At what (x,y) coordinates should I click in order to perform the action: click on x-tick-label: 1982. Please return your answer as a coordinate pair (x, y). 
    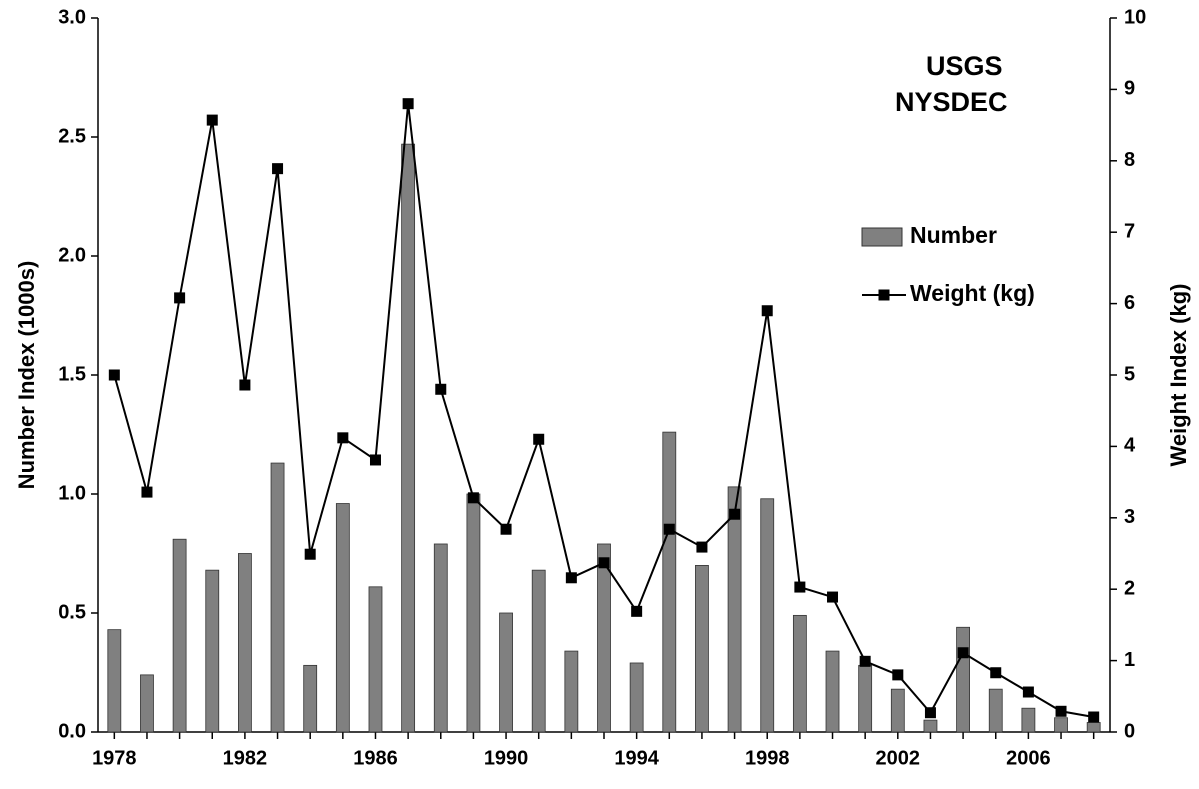
    Looking at the image, I should click on (245, 758).